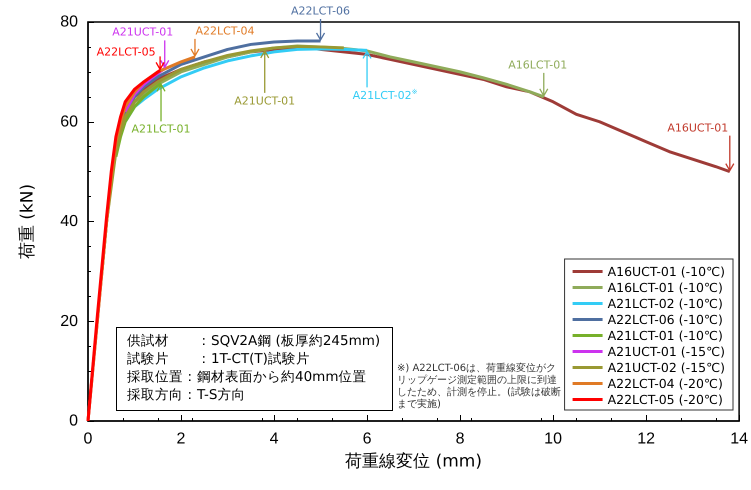 Image resolution: width=751 pixels, height=490 pixels. What do you see at coordinates (667, 351) in the screenshot?
I see `legend-label: A21UCT-01 (-15℃)` at bounding box center [667, 351].